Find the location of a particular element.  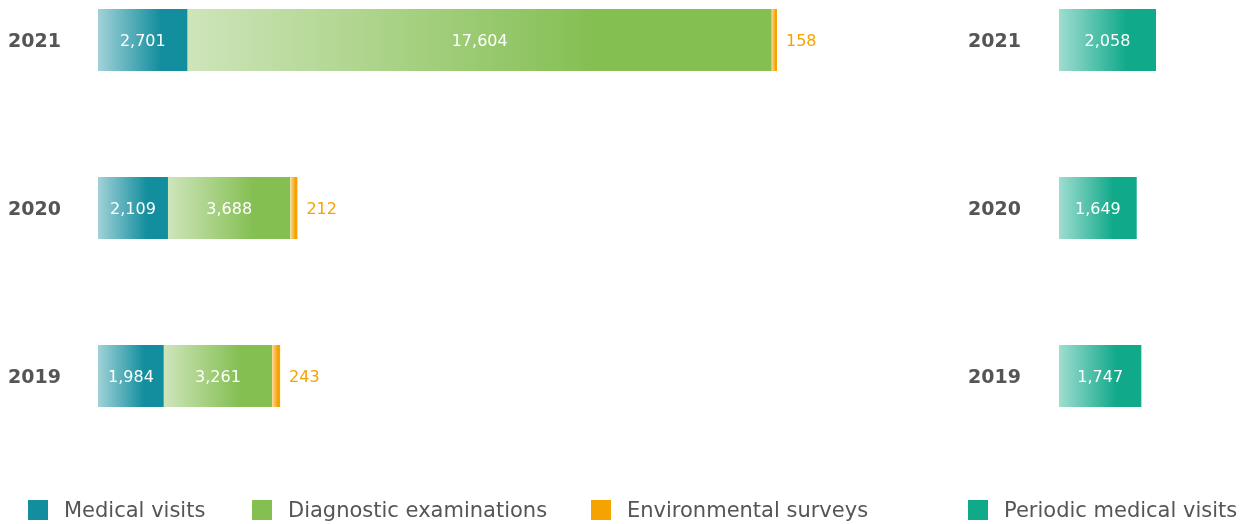

legend-label: Diagnostic examinations is located at coordinates (418, 510).